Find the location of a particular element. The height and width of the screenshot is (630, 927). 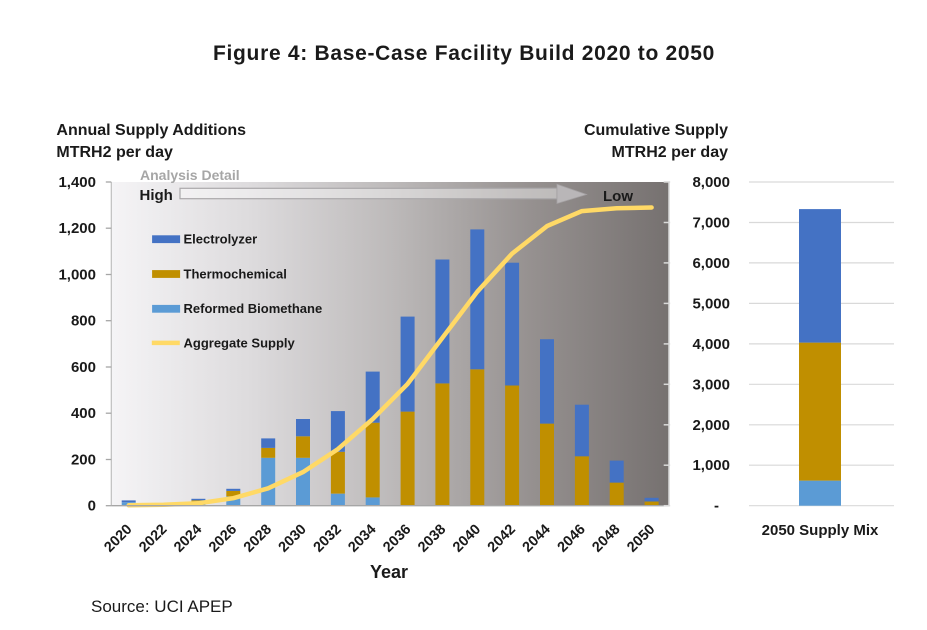

svg-text: 800 is located at coordinates (83, 321).